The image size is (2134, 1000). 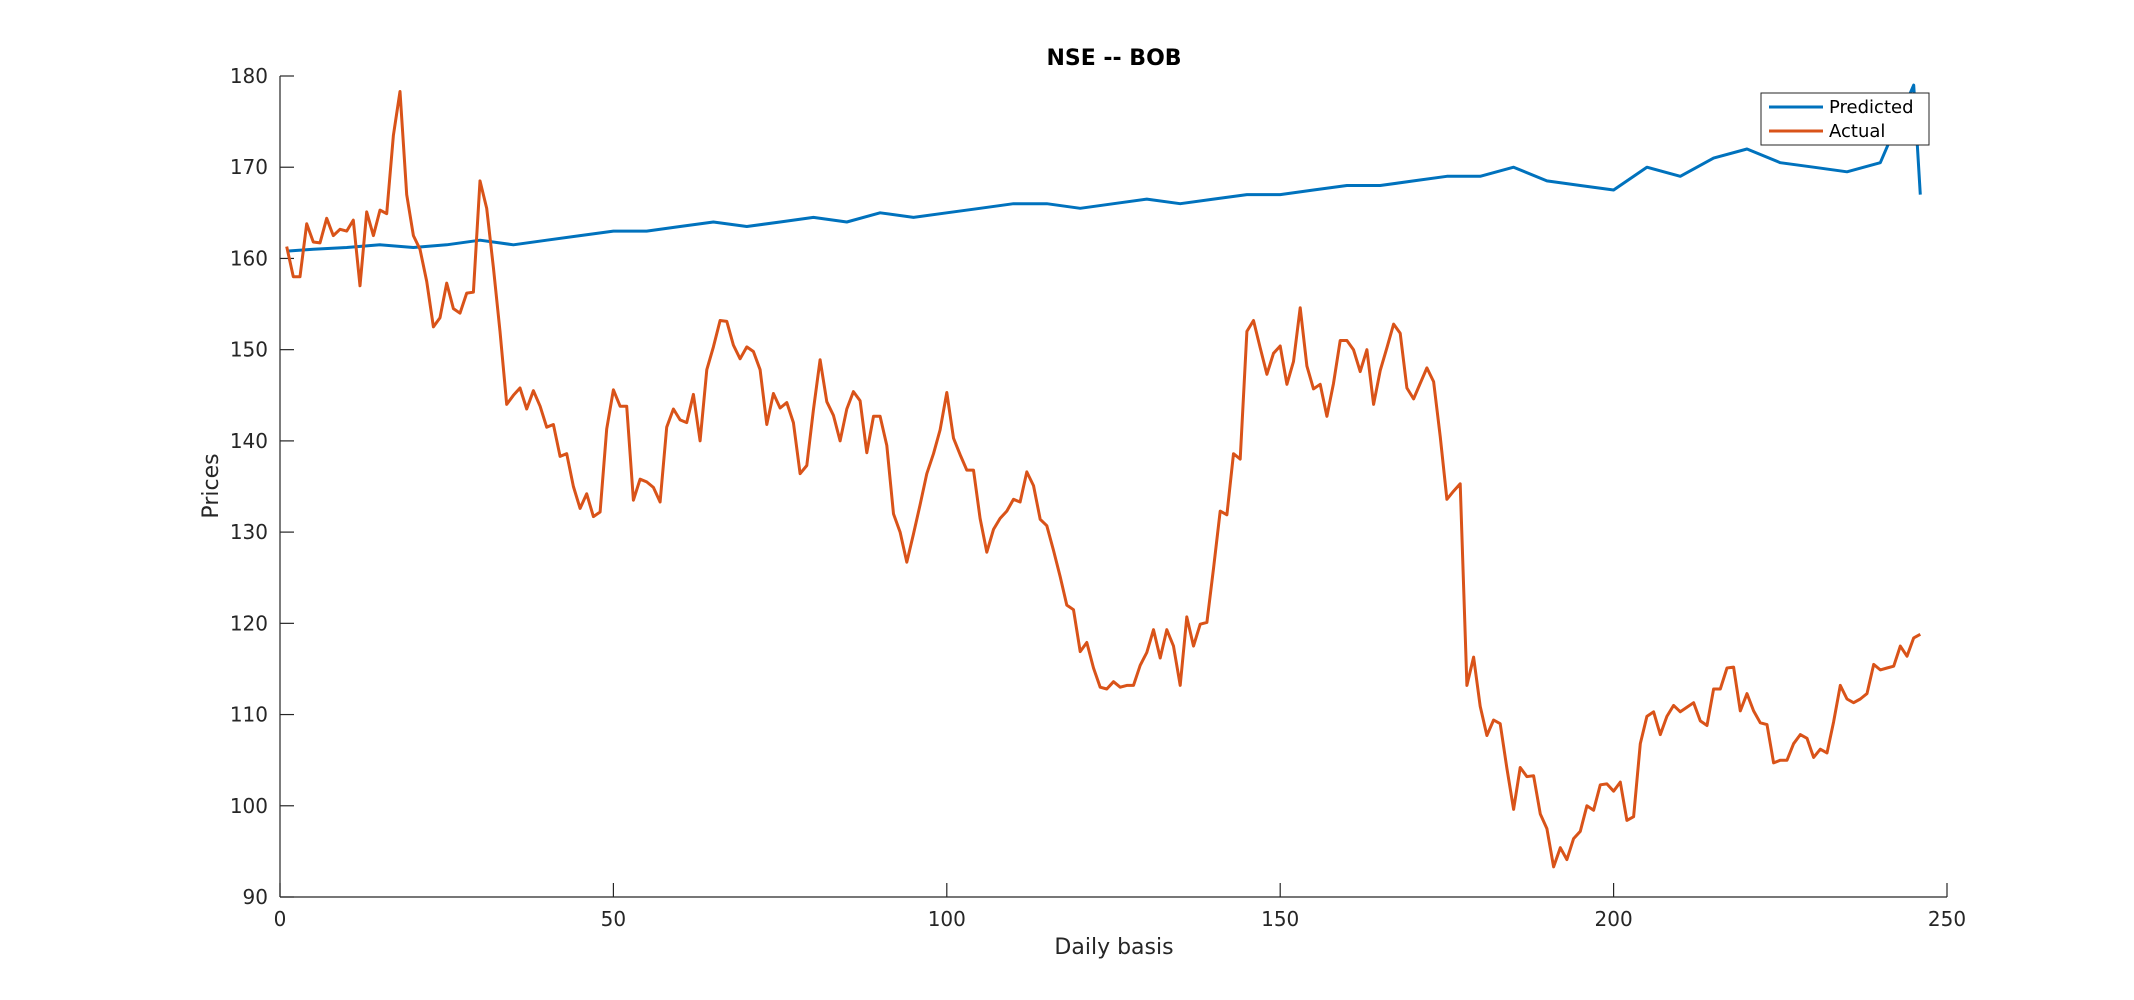 I want to click on y-tick-label: 110, so click(x=249, y=715).